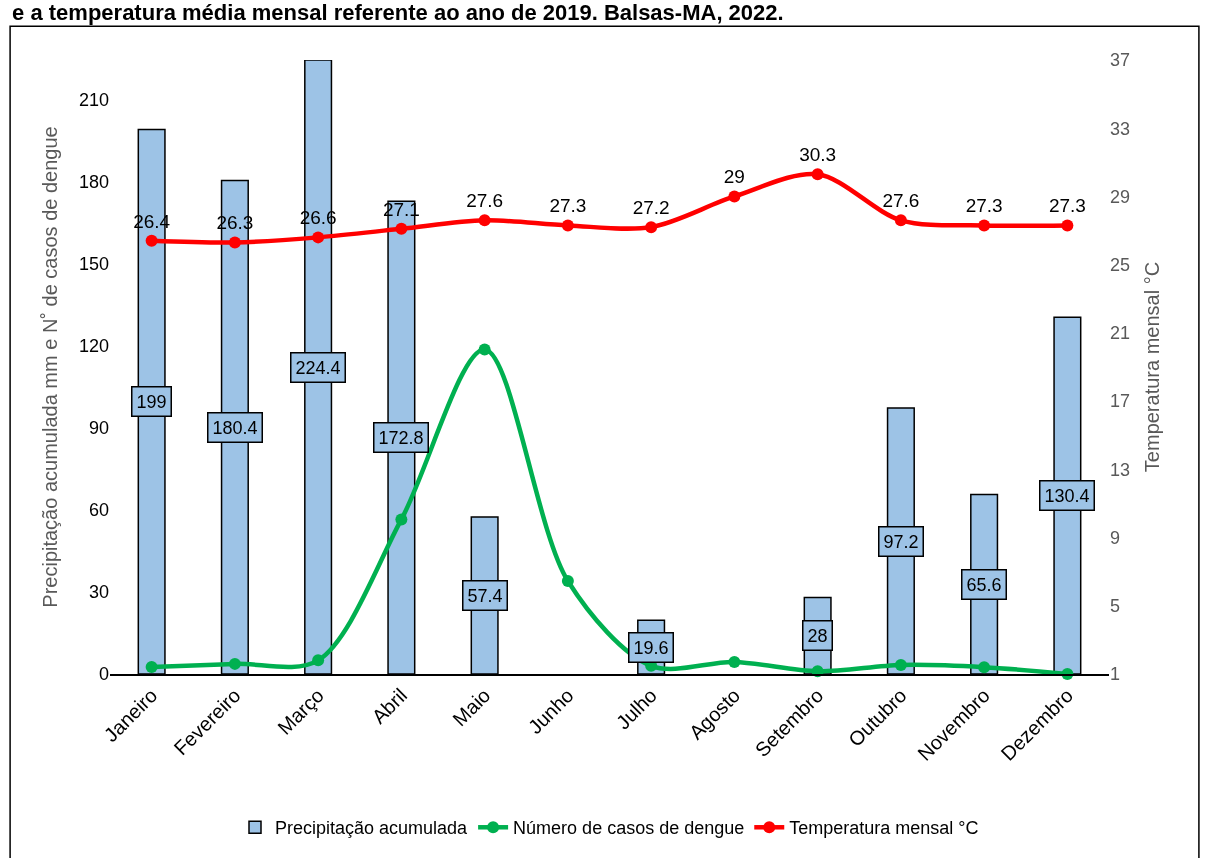  Describe the element at coordinates (901, 541) in the screenshot. I see `data-label: 97.2` at that location.